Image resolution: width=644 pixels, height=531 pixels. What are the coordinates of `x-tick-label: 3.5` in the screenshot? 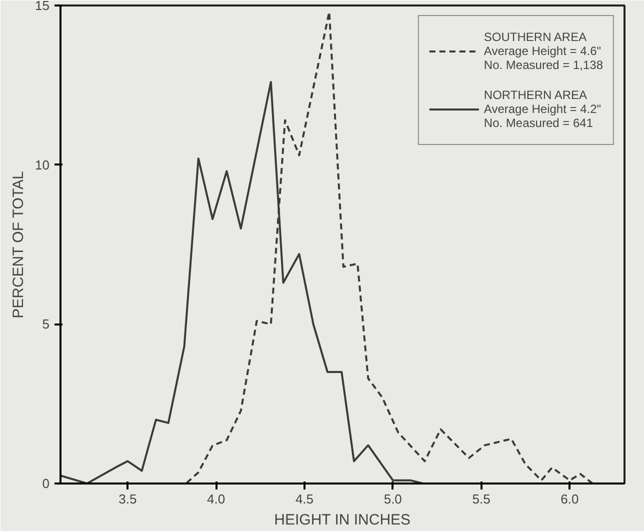 It's located at (127, 499).